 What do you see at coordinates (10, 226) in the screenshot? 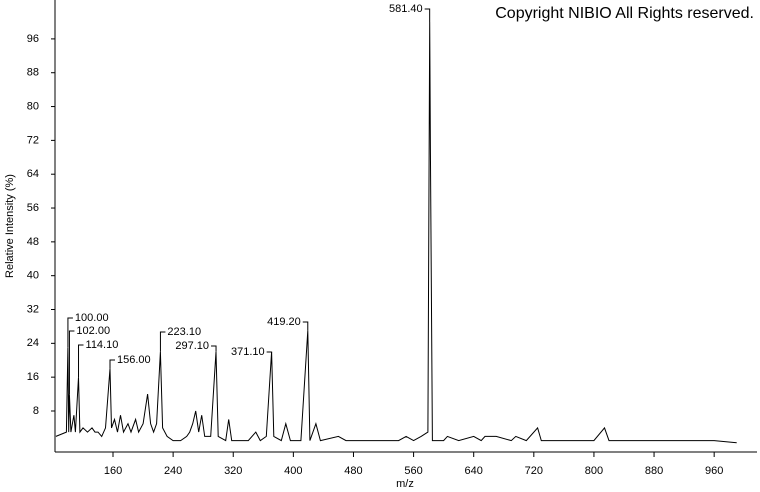
I see `y-axis-label: Relative Intensity (%)` at bounding box center [10, 226].